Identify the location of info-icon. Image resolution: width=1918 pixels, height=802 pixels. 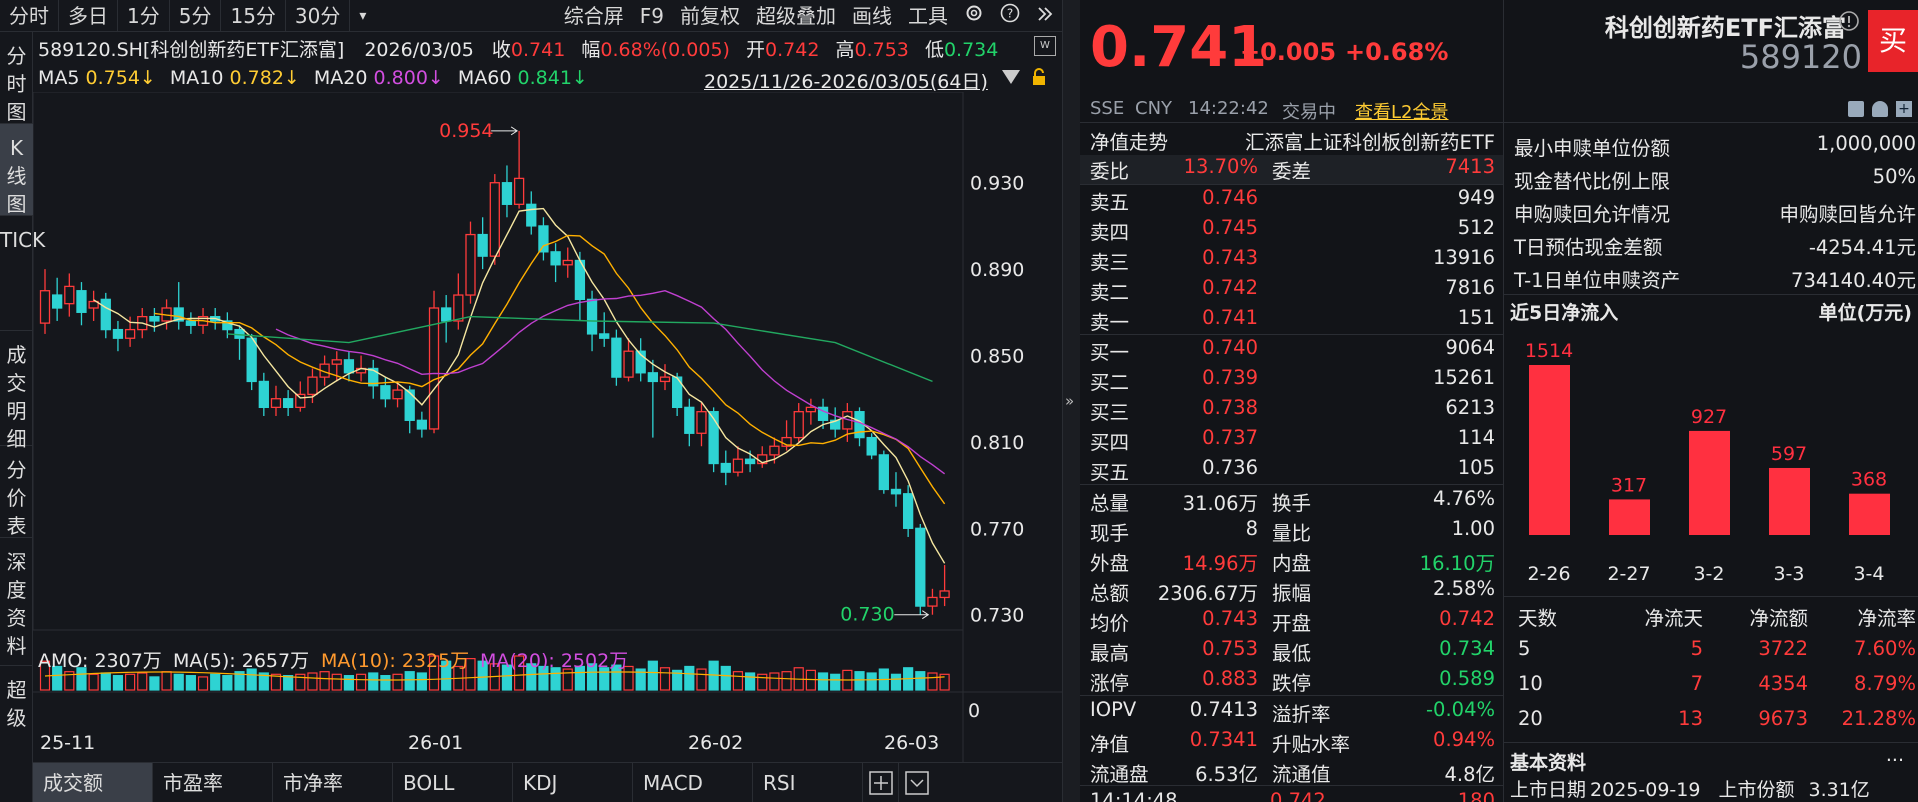
(1849, 23).